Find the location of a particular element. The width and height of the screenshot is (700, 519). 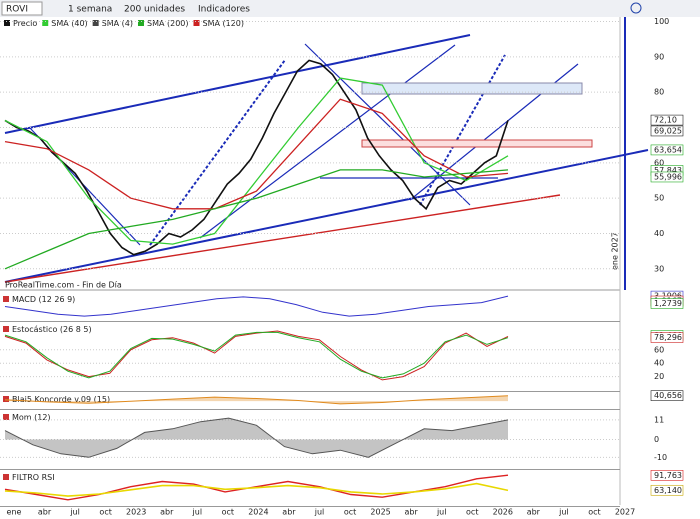

y-tick-label: 50 is located at coordinates (659, 198).